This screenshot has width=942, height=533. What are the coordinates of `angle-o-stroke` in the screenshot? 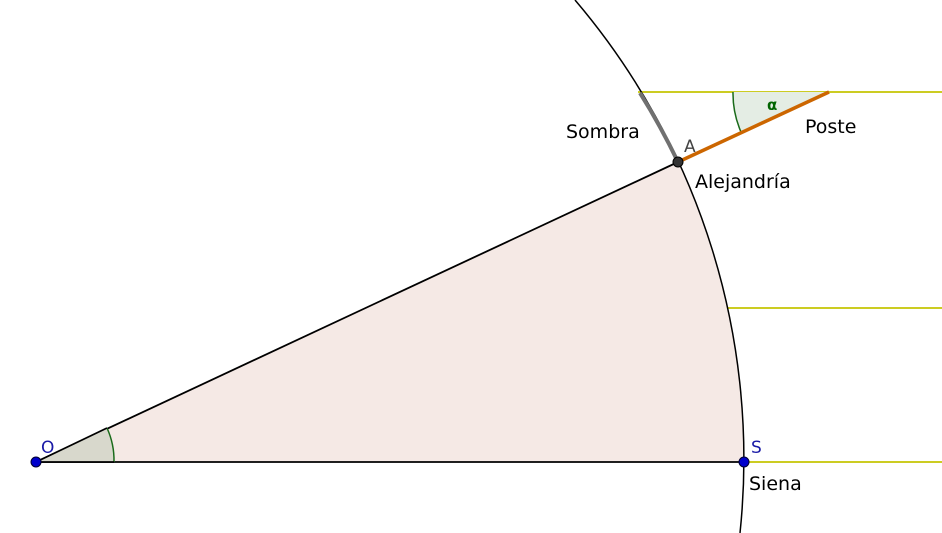 It's located at (110, 445).